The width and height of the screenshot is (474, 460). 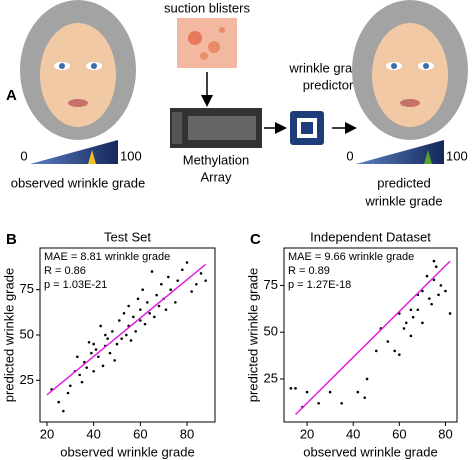 What do you see at coordinates (255, 239) in the screenshot?
I see `panel-label: C` at bounding box center [255, 239].